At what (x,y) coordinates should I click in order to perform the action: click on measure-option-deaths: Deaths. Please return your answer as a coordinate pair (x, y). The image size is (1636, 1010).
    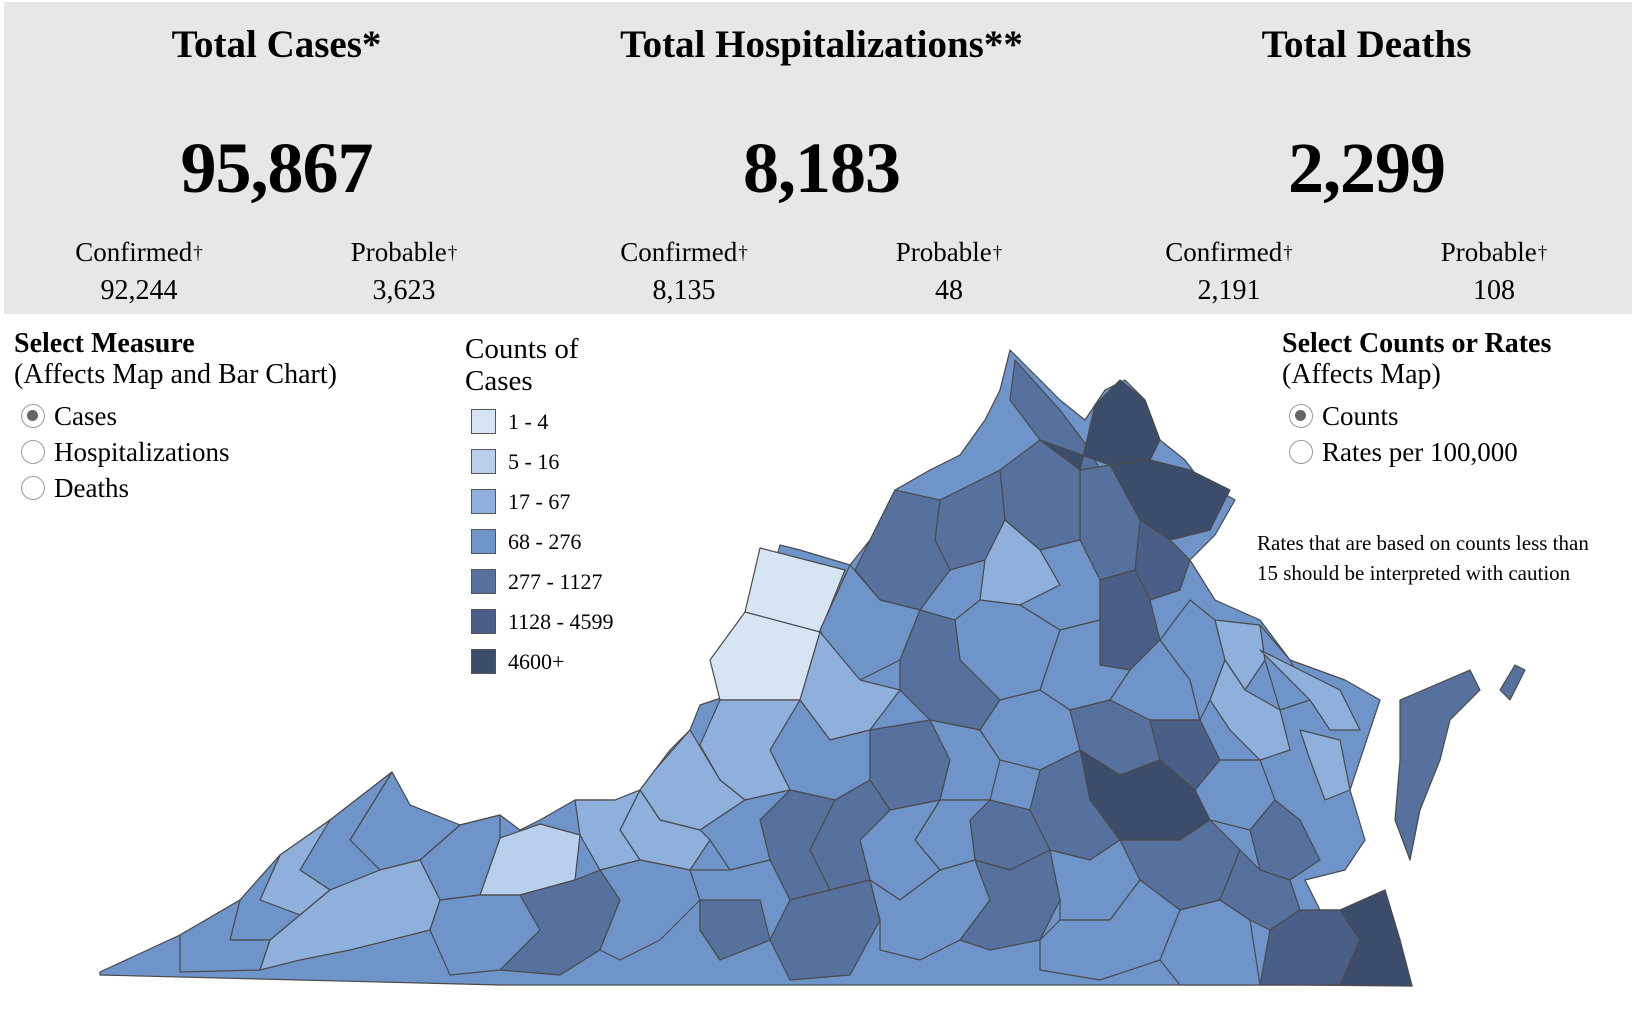
    Looking at the image, I should click on (175, 488).